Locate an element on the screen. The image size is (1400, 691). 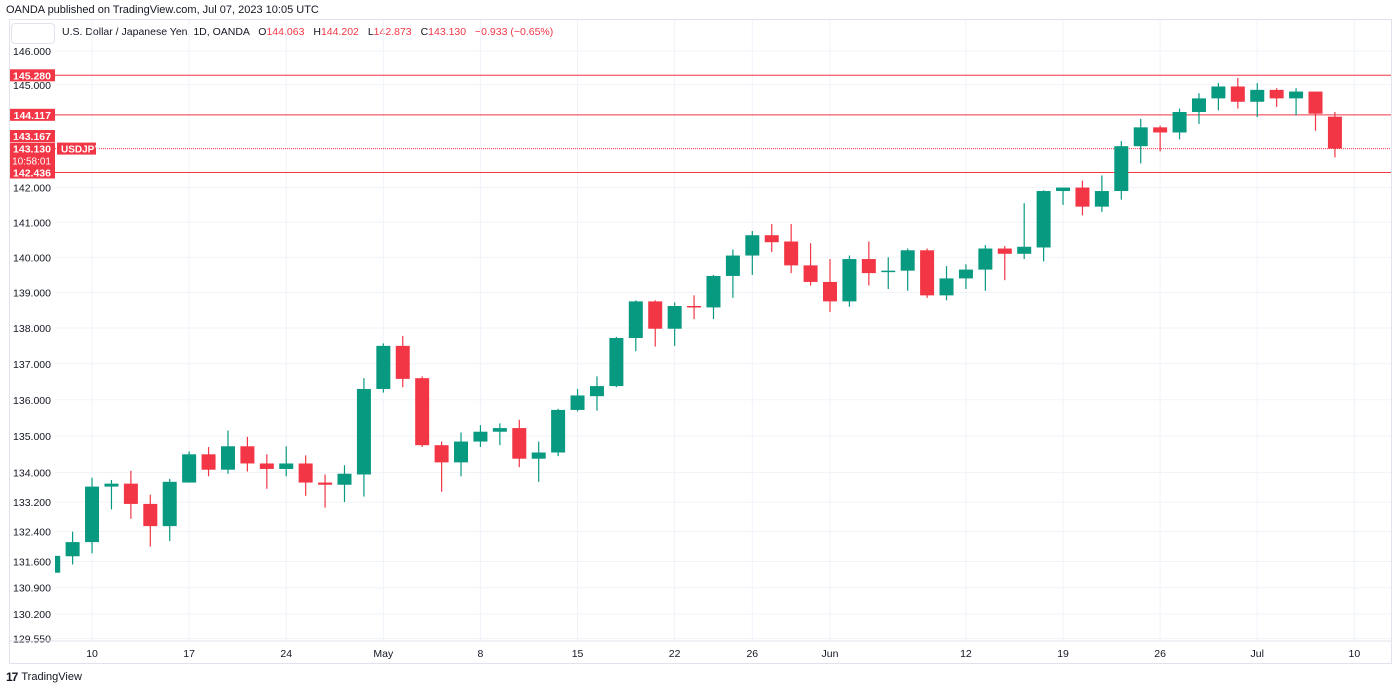
y-tick-label: 145.000 is located at coordinates (32, 86).